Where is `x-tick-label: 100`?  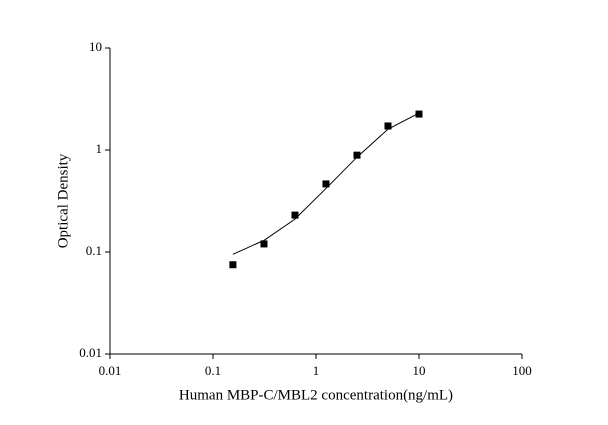 x-tick-label: 100 is located at coordinates (522, 370).